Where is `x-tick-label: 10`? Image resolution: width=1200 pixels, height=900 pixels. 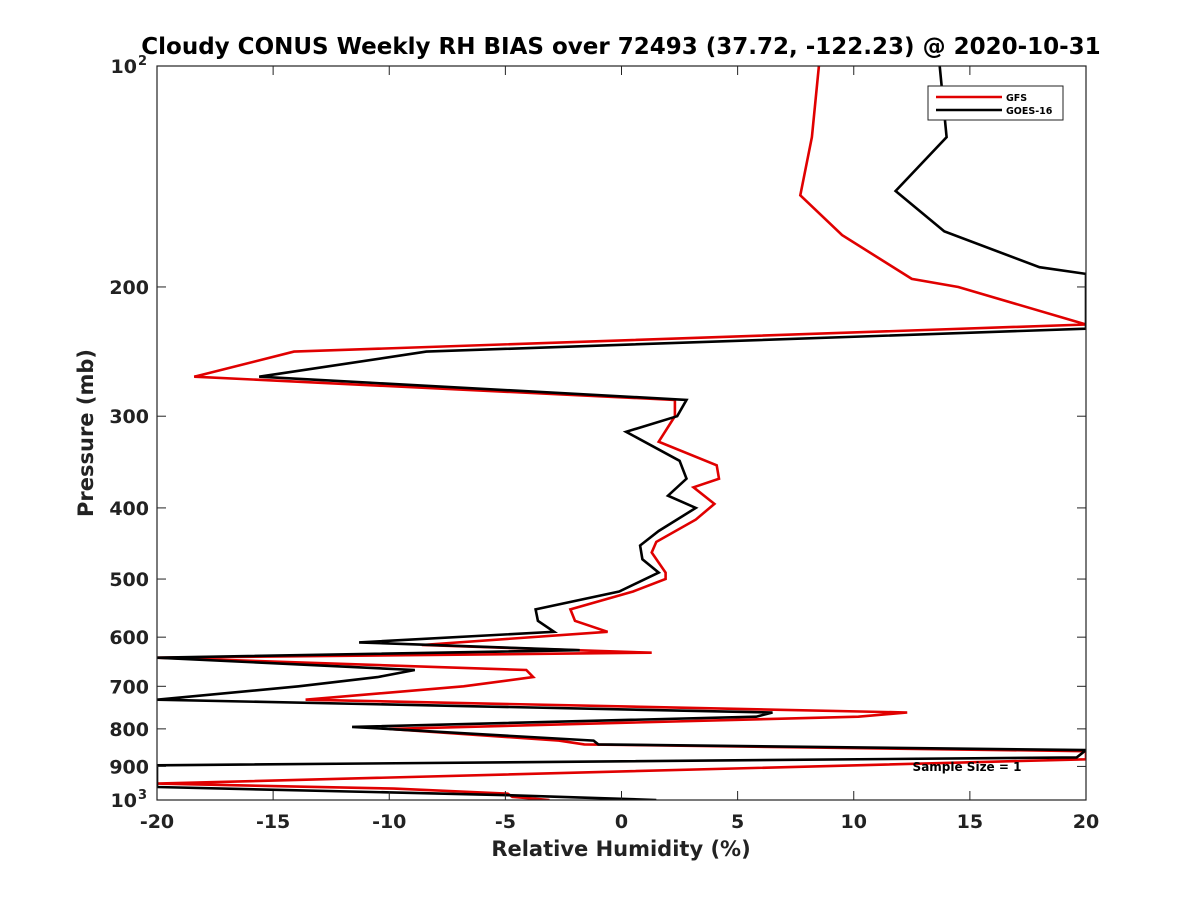 x-tick-label: 10 is located at coordinates (854, 822).